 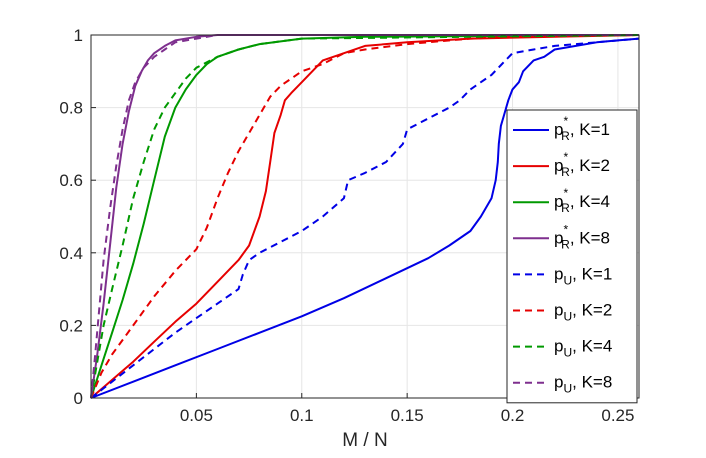 What do you see at coordinates (513, 415) in the screenshot?
I see `x-tick-label: 0.2` at bounding box center [513, 415].